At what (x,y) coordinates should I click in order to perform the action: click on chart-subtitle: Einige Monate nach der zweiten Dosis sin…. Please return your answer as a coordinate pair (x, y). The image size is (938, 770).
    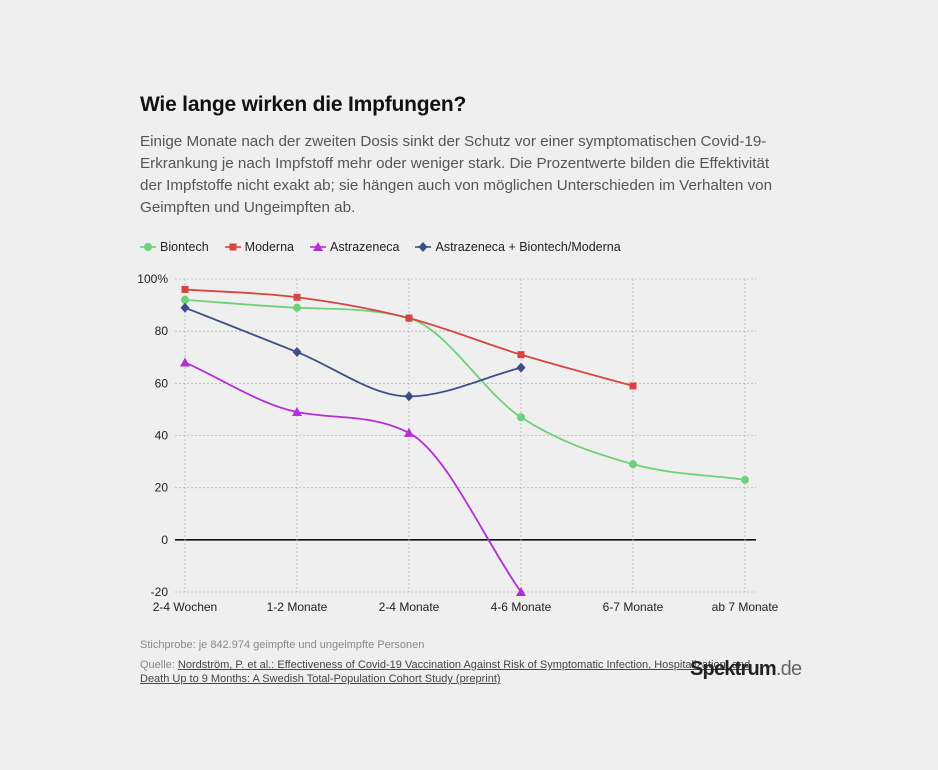
    Looking at the image, I should click on (456, 174).